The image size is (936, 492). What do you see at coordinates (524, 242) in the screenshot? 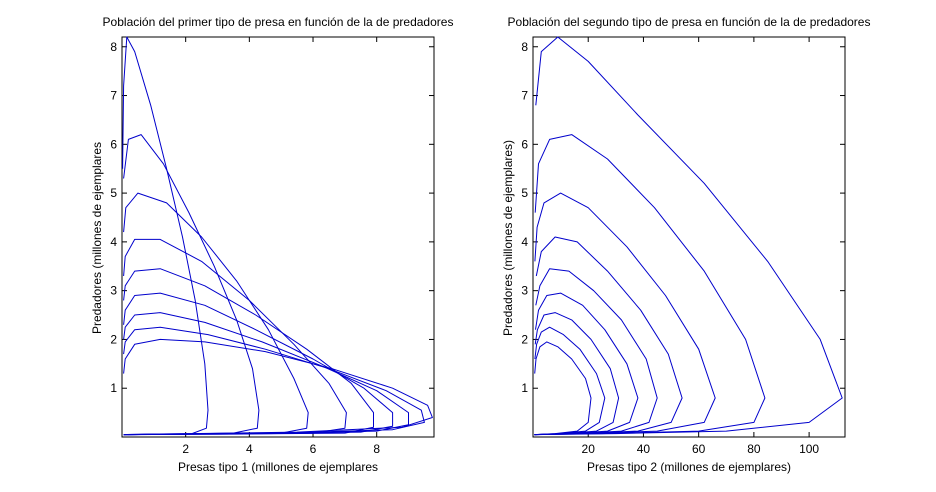
I see `chart-right-ytick-label: 4` at bounding box center [524, 242].